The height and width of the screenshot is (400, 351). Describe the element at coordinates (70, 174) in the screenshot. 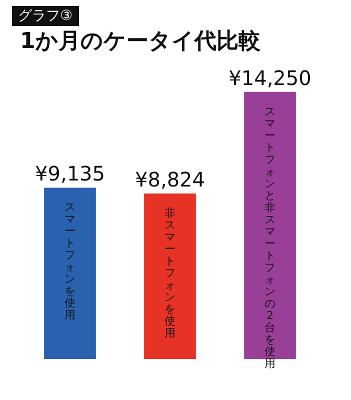

I see `data-label: ¥9,135` at that location.